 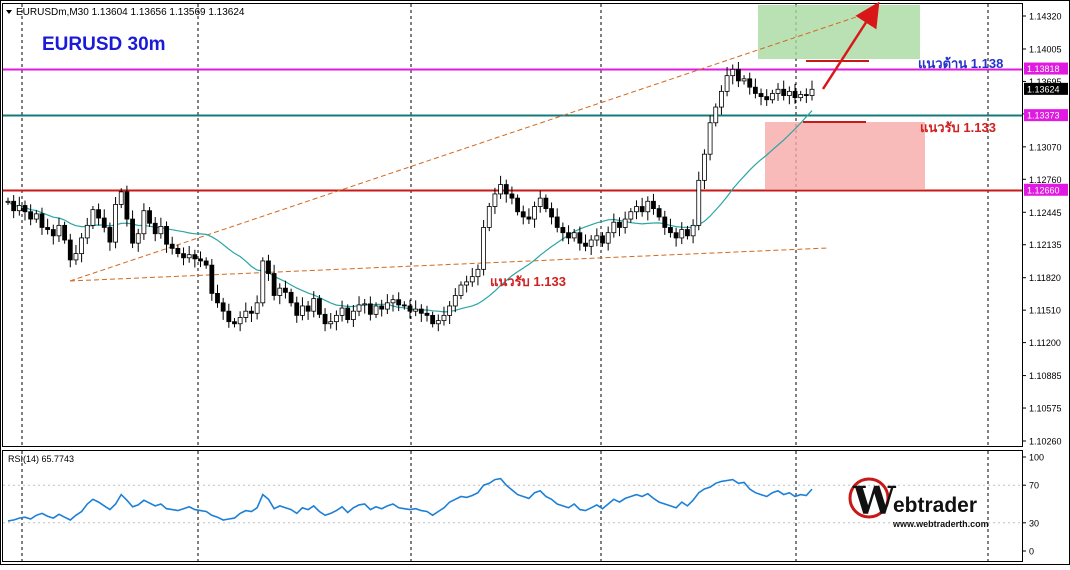 I want to click on rsi-label: RSI(14) 65.7743, so click(x=41, y=459).